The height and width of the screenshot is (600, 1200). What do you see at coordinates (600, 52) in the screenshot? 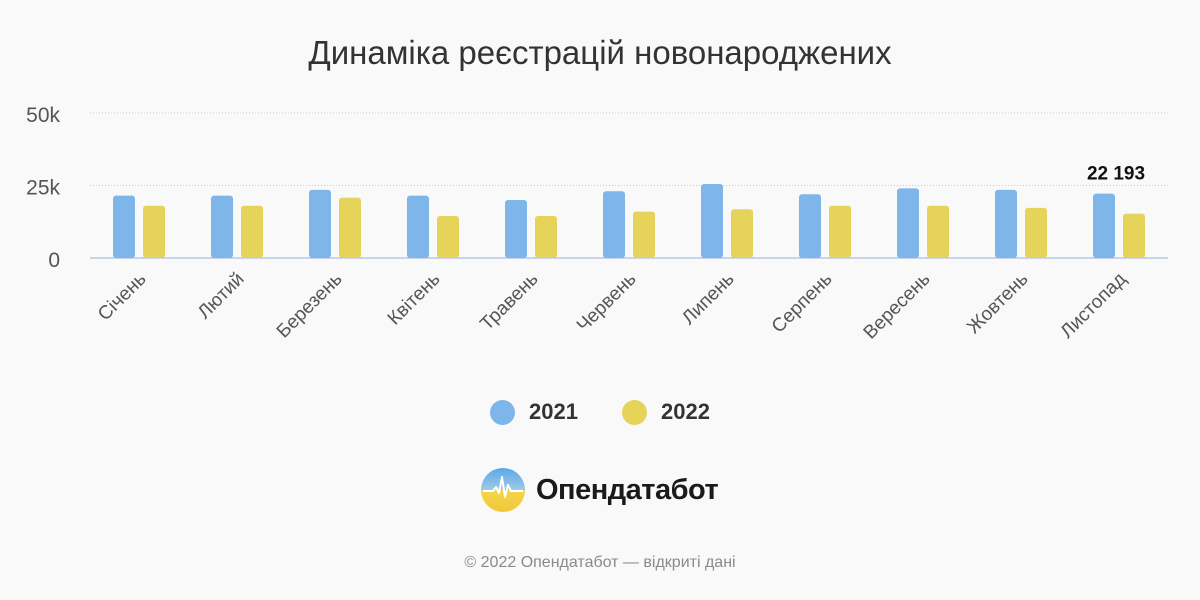
I see `chart-title: Динаміка реєстрацій новонароджених` at bounding box center [600, 52].